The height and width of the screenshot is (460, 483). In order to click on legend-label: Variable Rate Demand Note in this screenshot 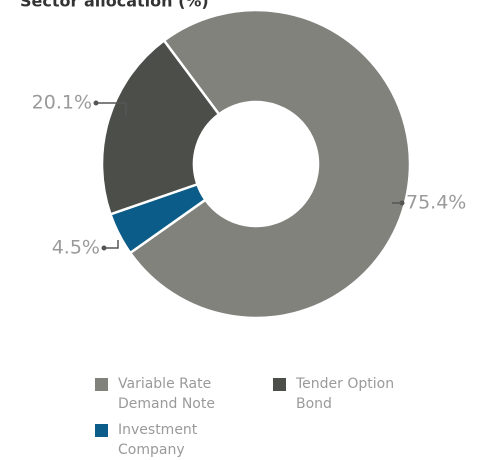, I will do `click(166, 394)`.